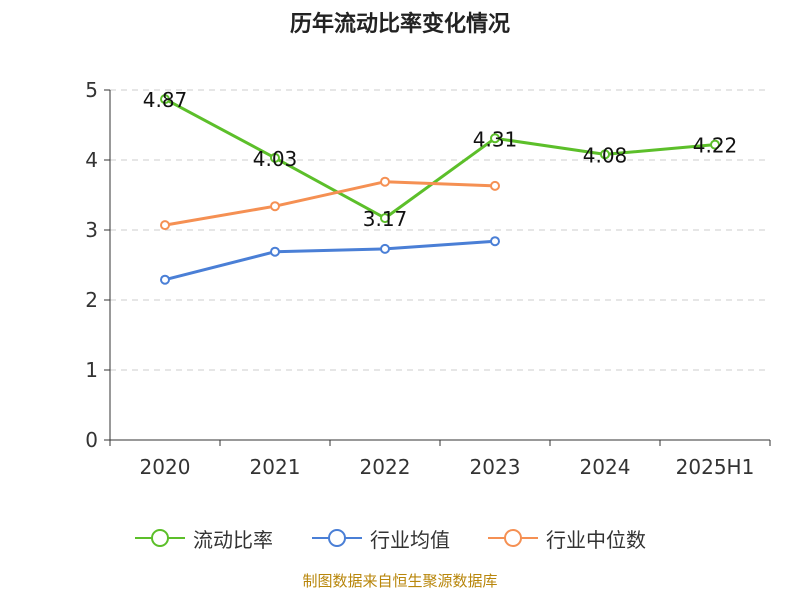 This screenshot has width=800, height=600. I want to click on x-tick-label: 2020, so click(165, 467).